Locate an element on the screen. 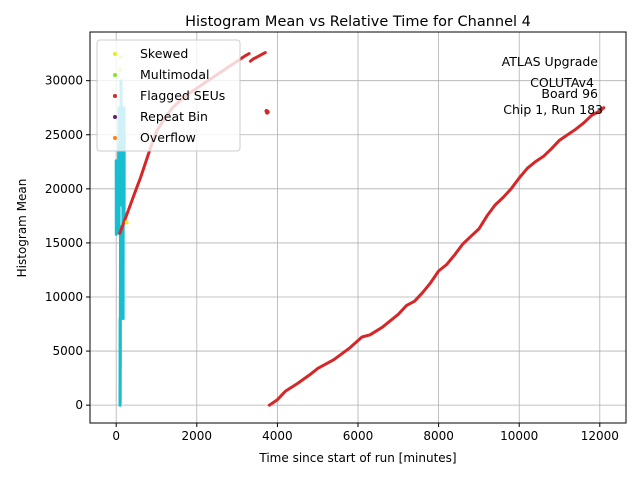  x-tick-label: 6000 is located at coordinates (358, 436).